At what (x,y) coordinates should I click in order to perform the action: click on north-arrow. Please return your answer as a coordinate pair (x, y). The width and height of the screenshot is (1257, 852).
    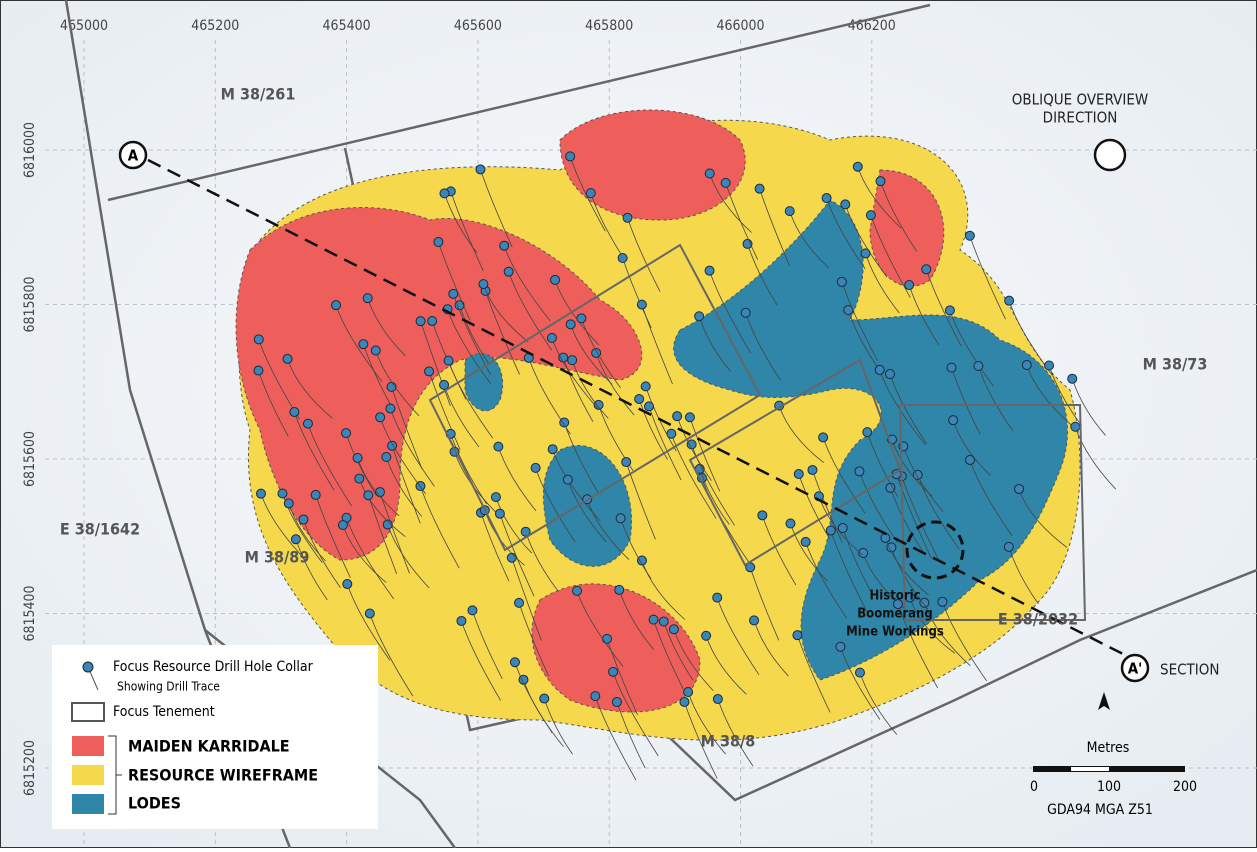
    Looking at the image, I should click on (1104, 701).